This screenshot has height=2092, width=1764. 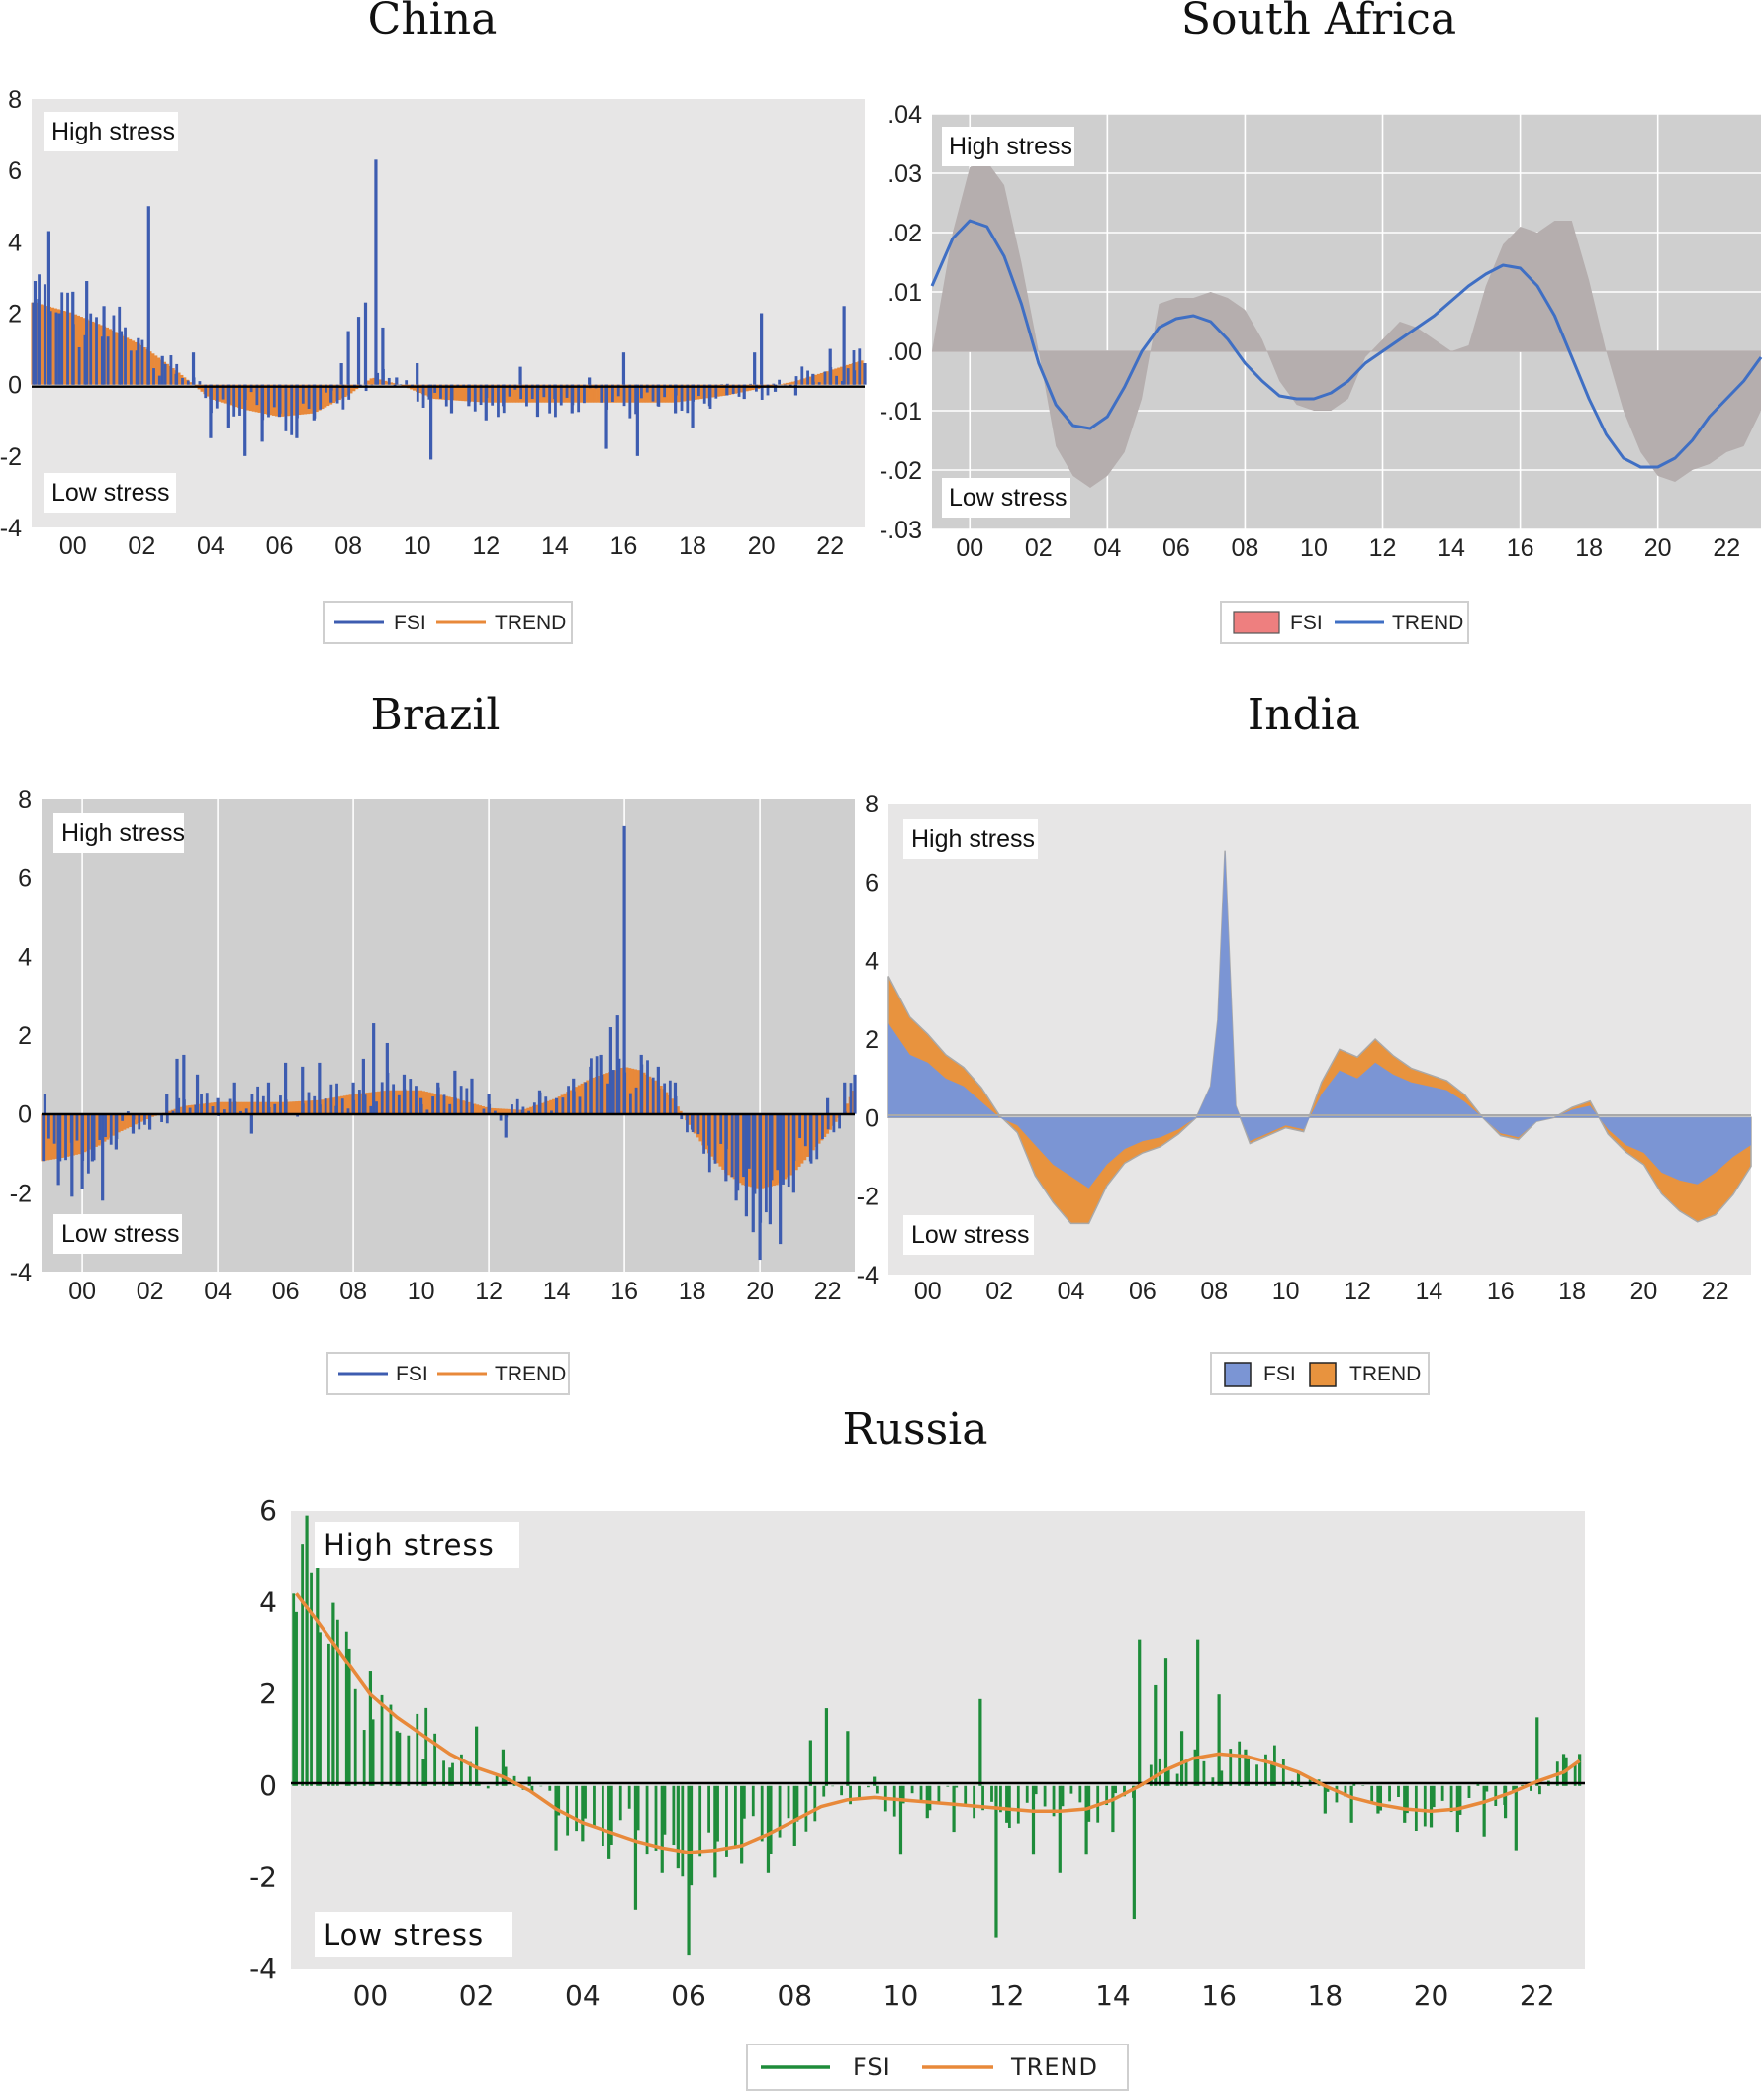 I want to click on brazil-x-tick-label: 10, so click(x=421, y=1291).